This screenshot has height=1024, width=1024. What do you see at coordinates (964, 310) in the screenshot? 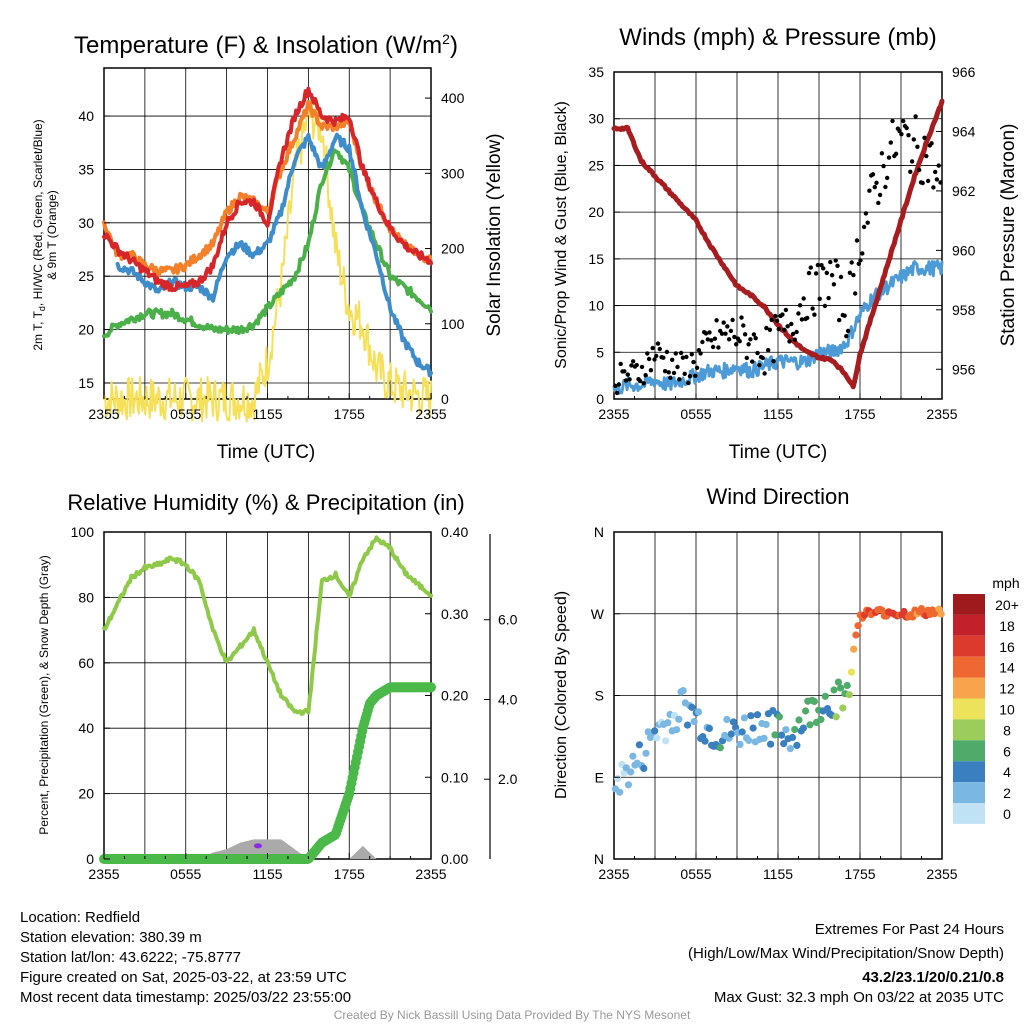
I see `y2-tick-label: 958` at bounding box center [964, 310].